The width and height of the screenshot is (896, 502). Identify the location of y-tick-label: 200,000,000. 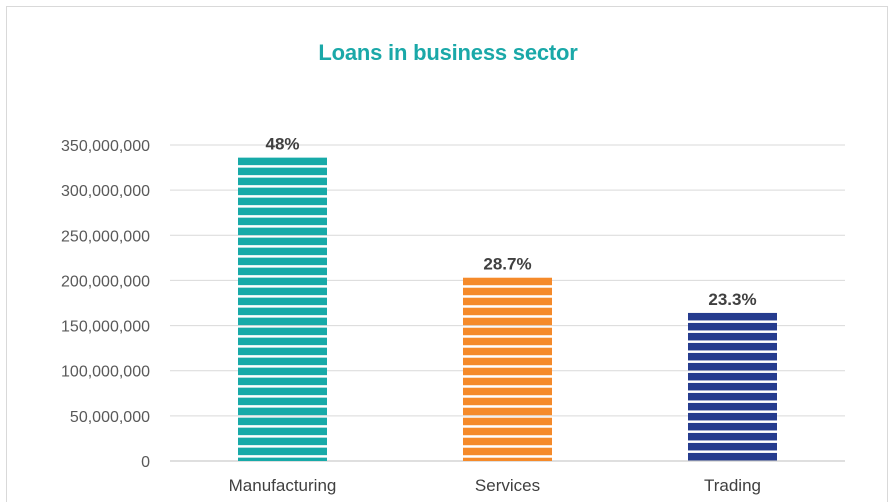
(105, 281).